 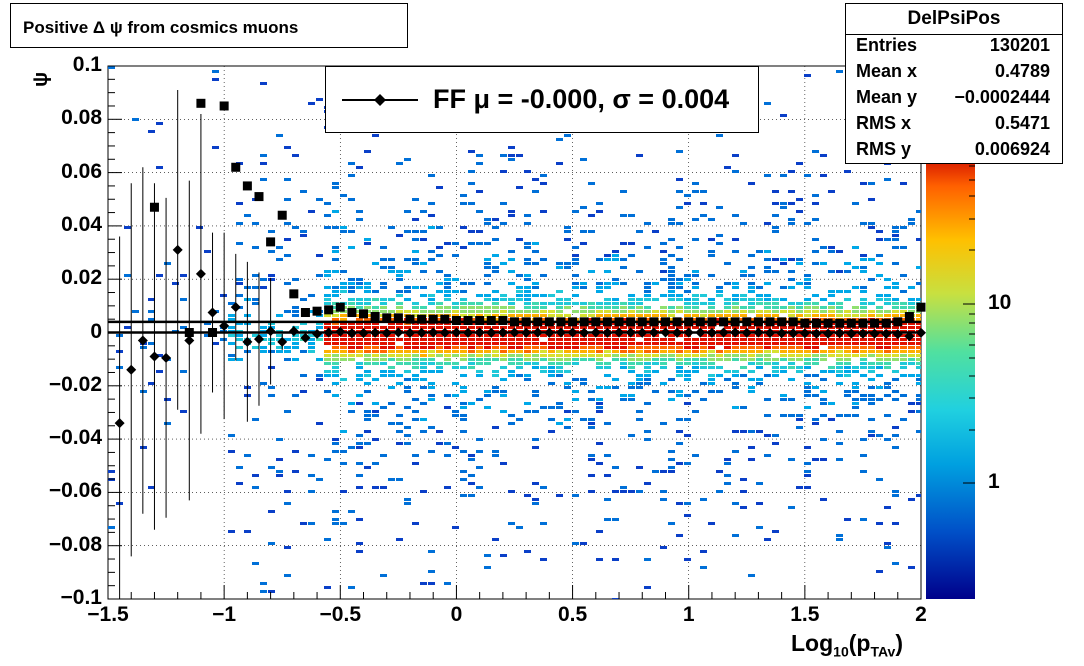 I want to click on y-tick-label: −0.1, so click(x=81, y=597).